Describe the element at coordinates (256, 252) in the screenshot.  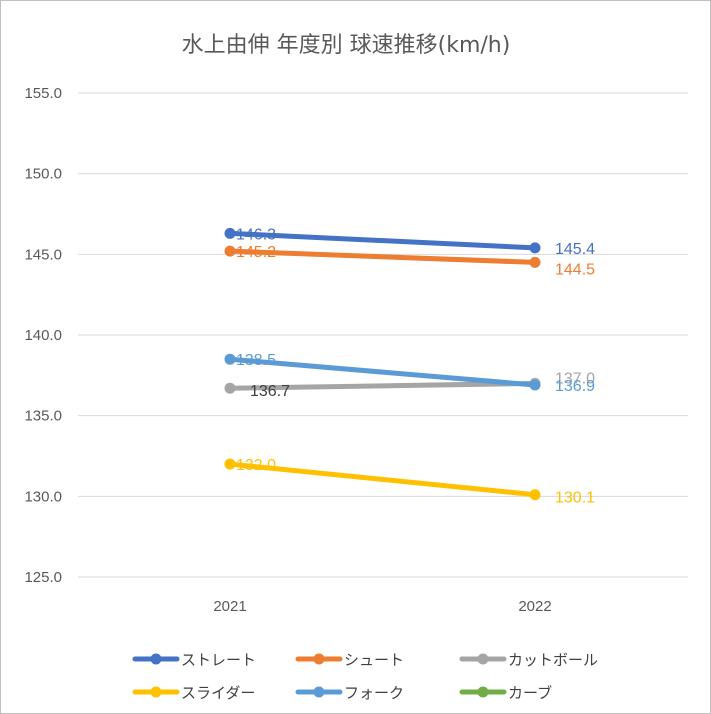
I see `data-label: 145.2` at that location.